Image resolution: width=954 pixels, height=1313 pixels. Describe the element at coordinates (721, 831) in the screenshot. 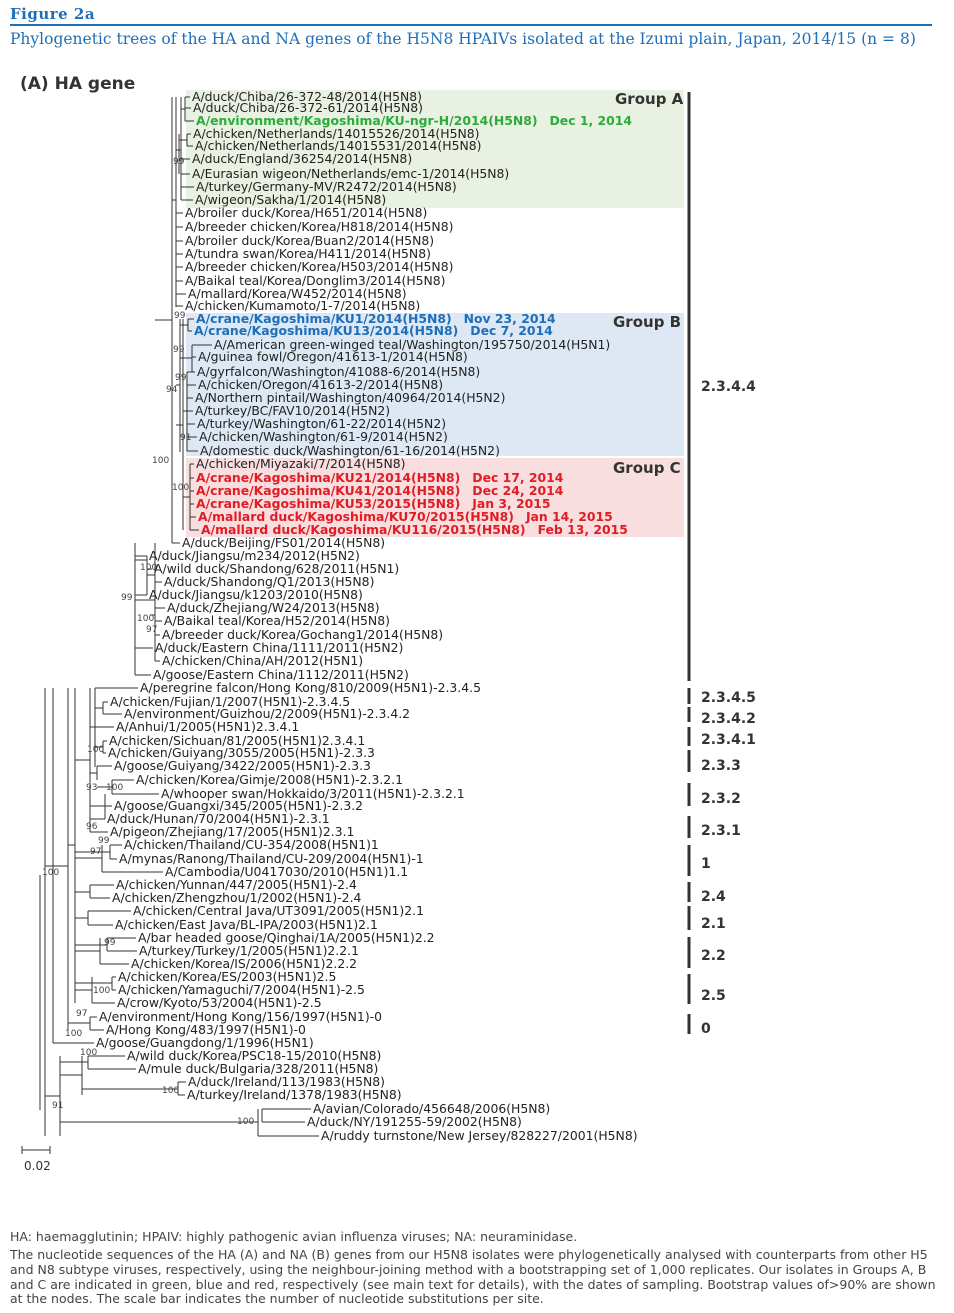

I see `clade-label: 2.3.1` at that location.